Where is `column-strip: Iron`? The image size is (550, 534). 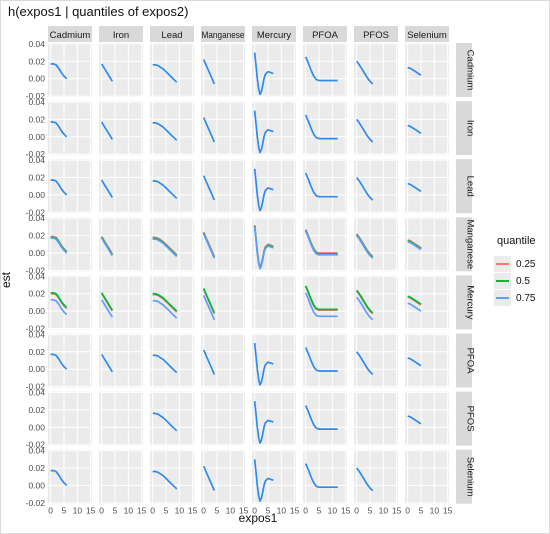
column-strip: Iron is located at coordinates (121, 34).